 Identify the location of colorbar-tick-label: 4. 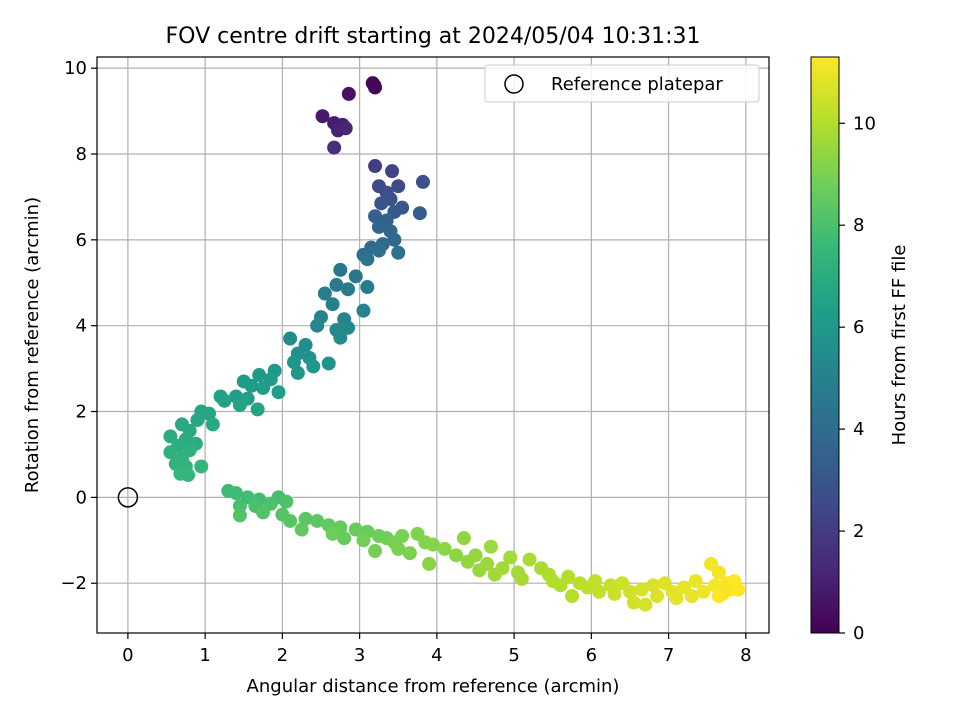
(858, 429).